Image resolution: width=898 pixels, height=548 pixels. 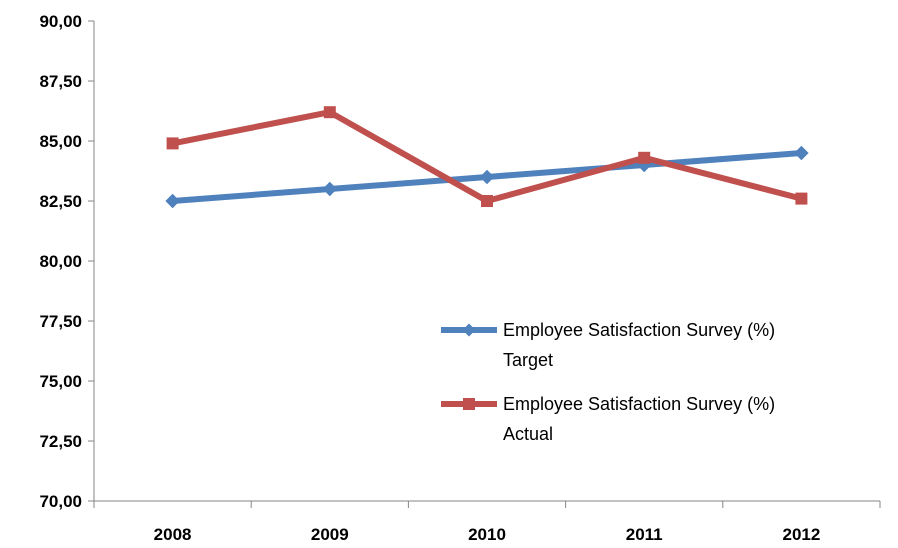 What do you see at coordinates (60, 141) in the screenshot?
I see `y-tick-label: 85,00` at bounding box center [60, 141].